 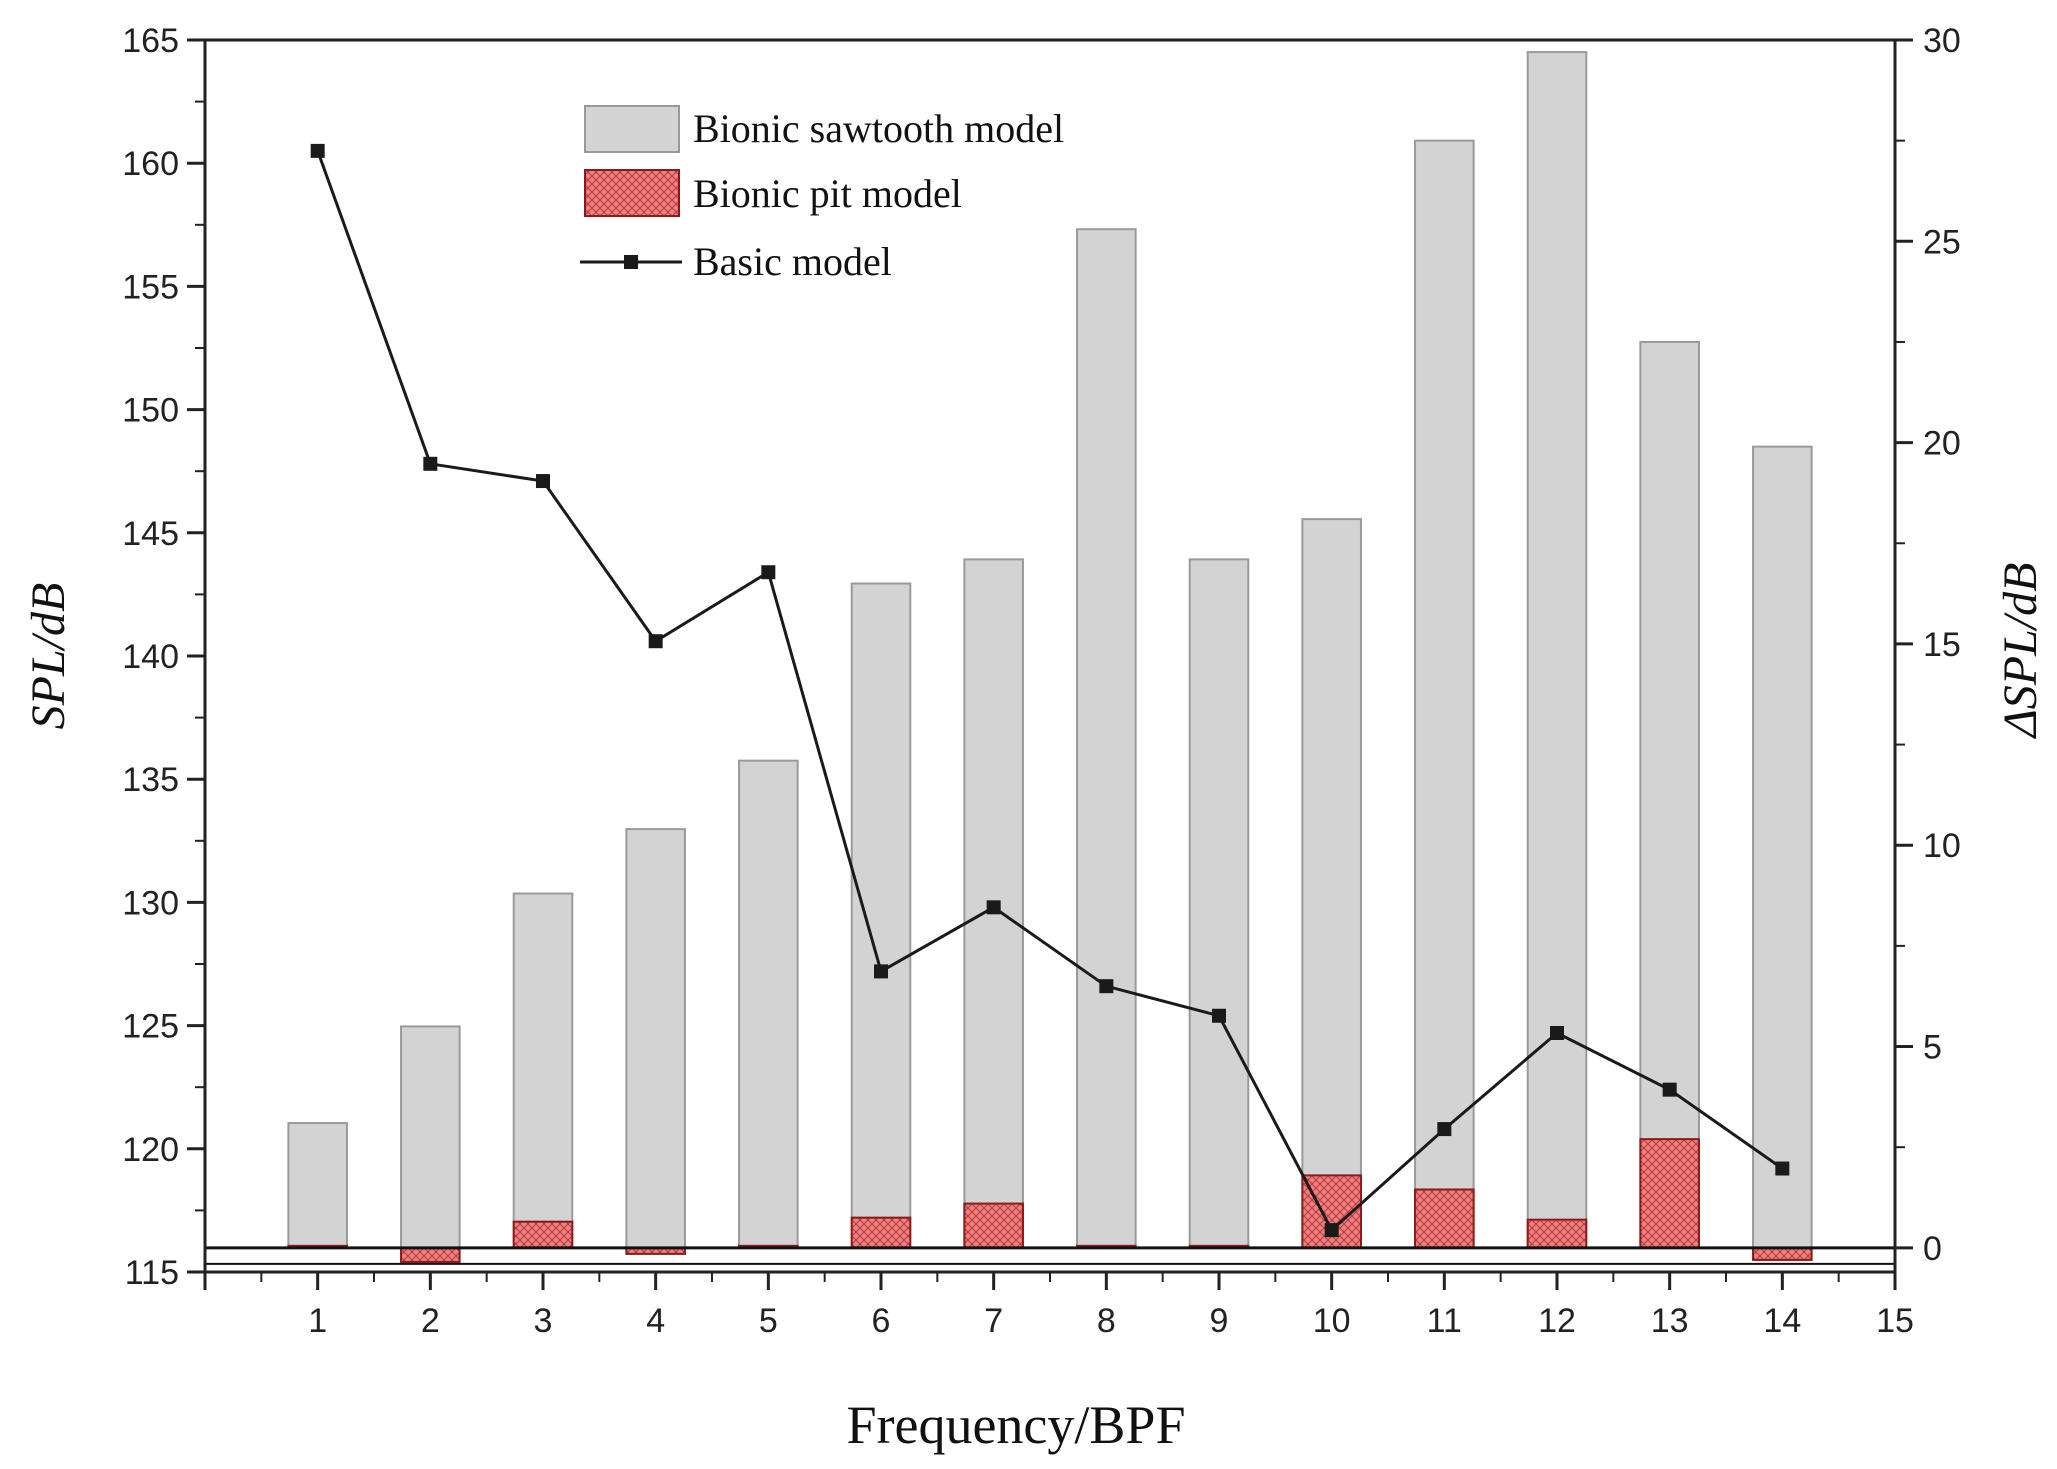 I want to click on legend-label-basic: Basic model, so click(x=792, y=261).